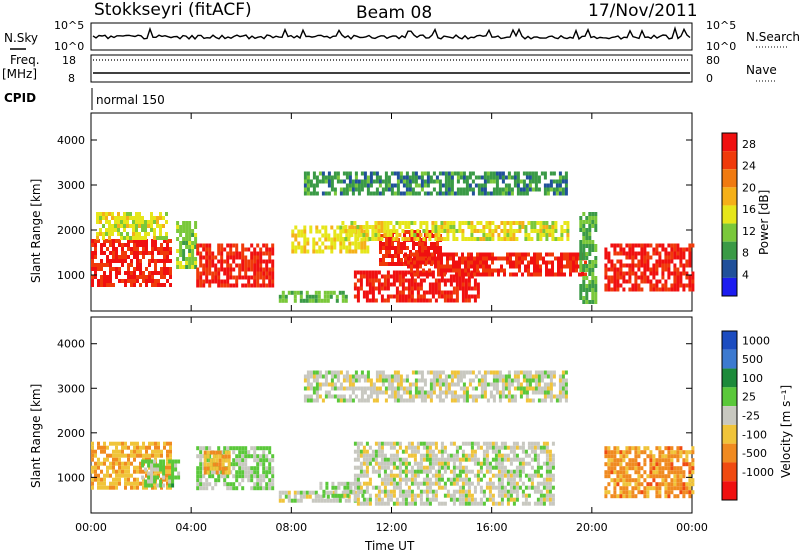 This screenshot has width=800, height=554. What do you see at coordinates (69, 46) in the screenshot?
I see `noise-left-tick-bottom: 10^0` at bounding box center [69, 46].